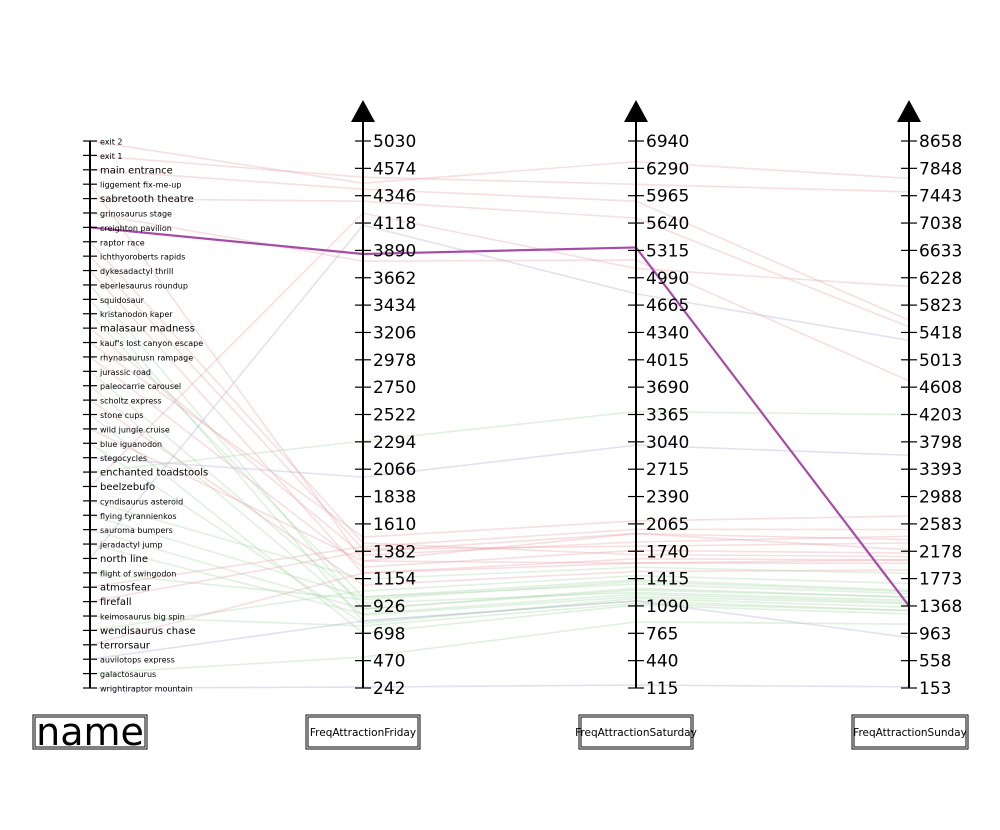  I want to click on sun-tick-label: 3798, so click(940, 443).